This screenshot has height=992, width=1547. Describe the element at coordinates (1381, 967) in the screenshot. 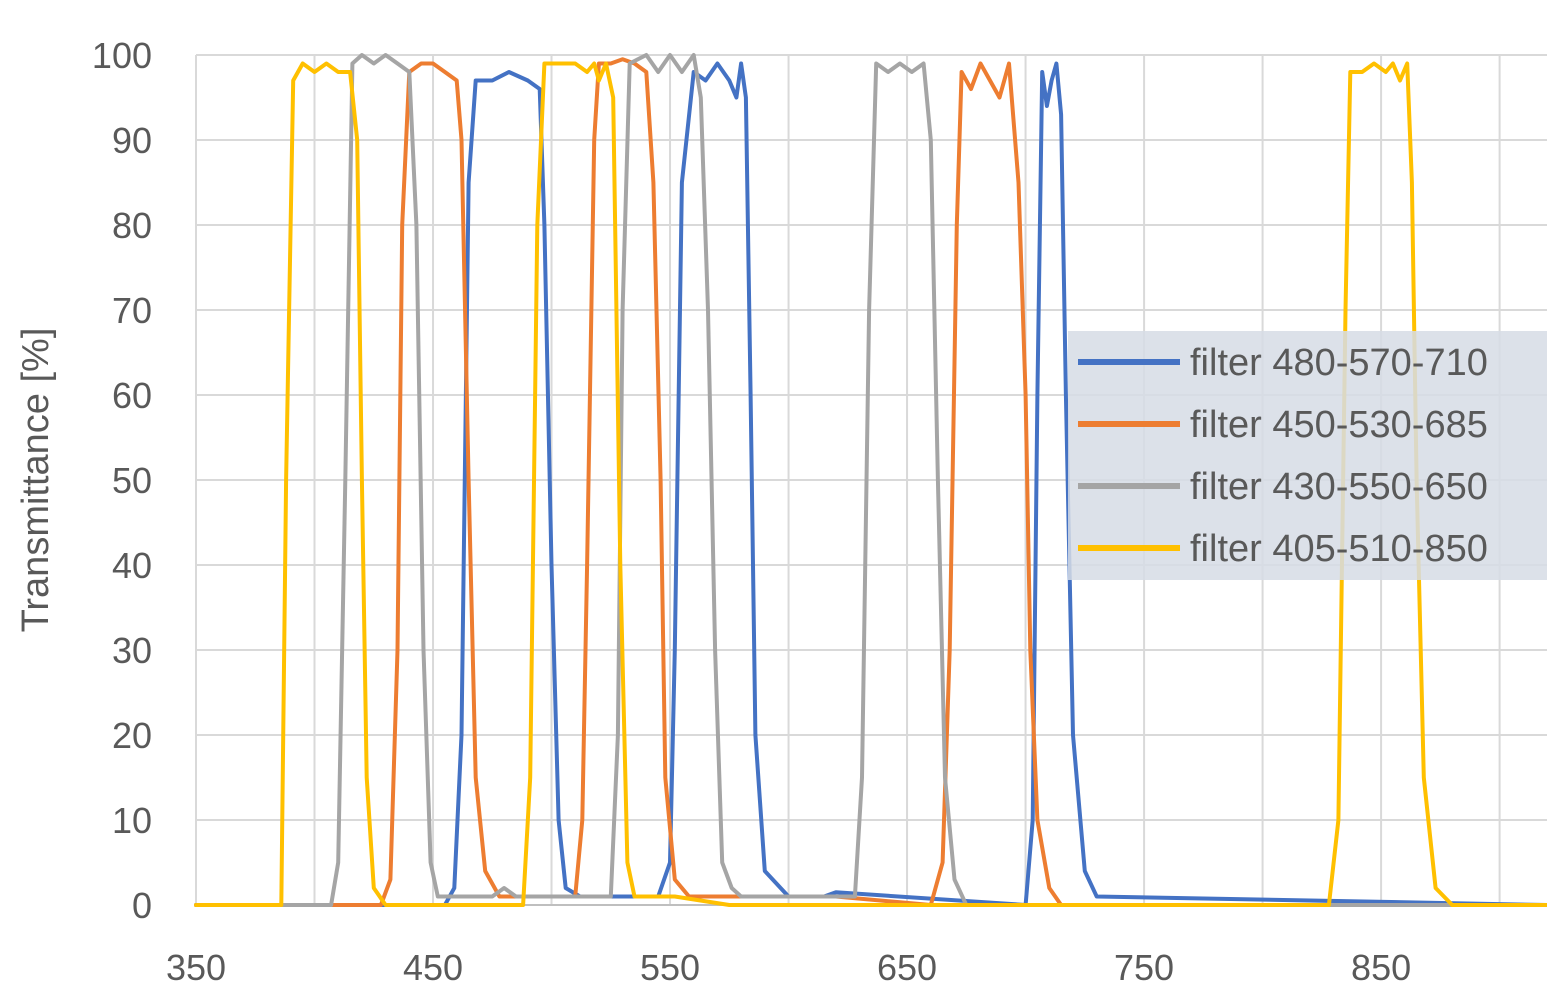

I see `x-tick-label: 850` at that location.